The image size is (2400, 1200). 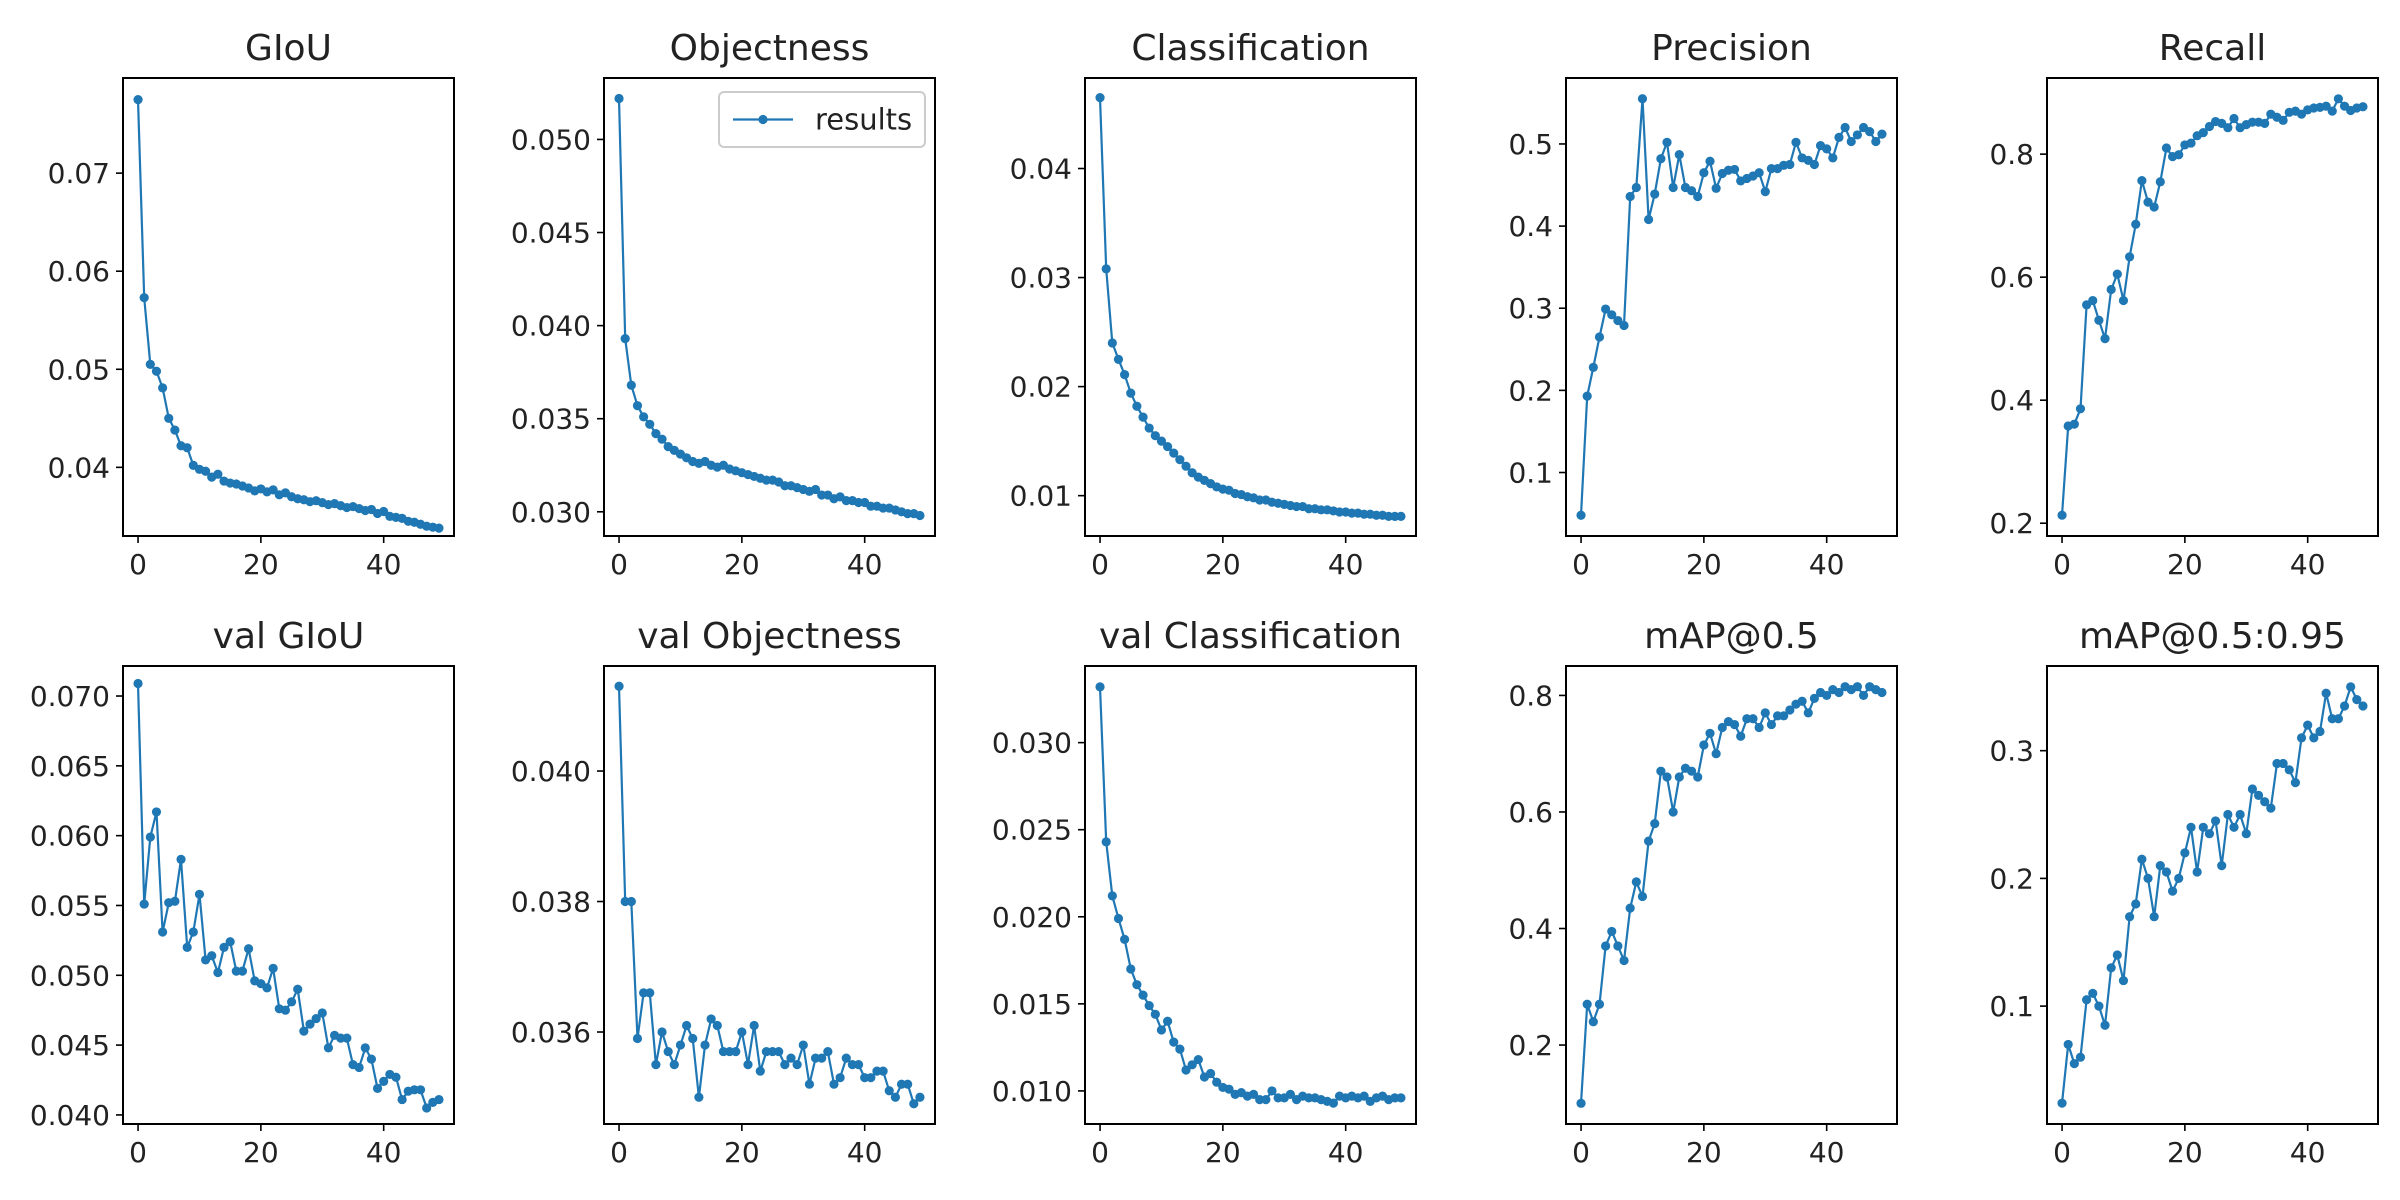 What do you see at coordinates (1530, 390) in the screenshot?
I see `y-tick-label: 0.2` at bounding box center [1530, 390].